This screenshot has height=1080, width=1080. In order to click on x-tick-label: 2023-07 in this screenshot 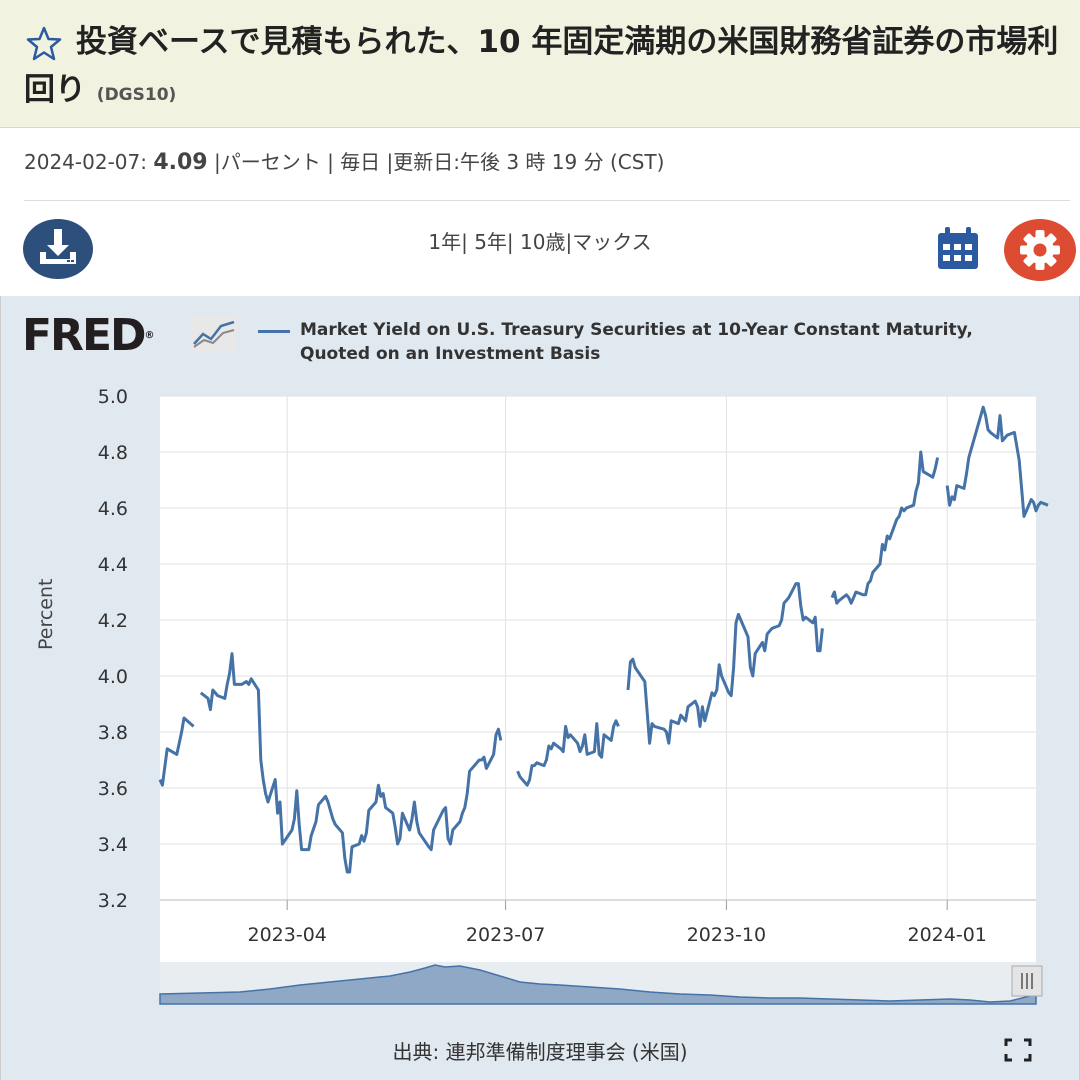, I will do `click(505, 935)`.